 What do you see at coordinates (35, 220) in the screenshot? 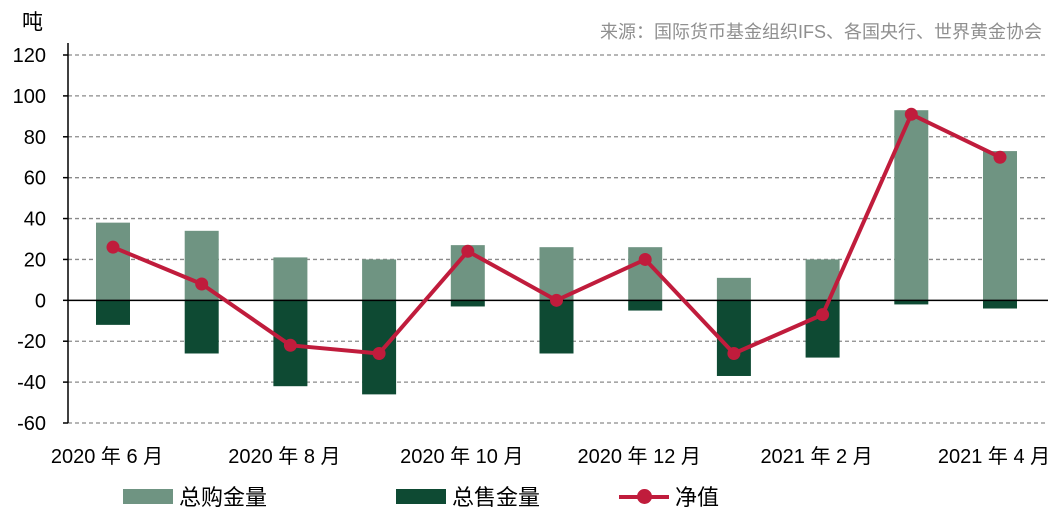
I see `y-tick-label: 40` at bounding box center [35, 220].